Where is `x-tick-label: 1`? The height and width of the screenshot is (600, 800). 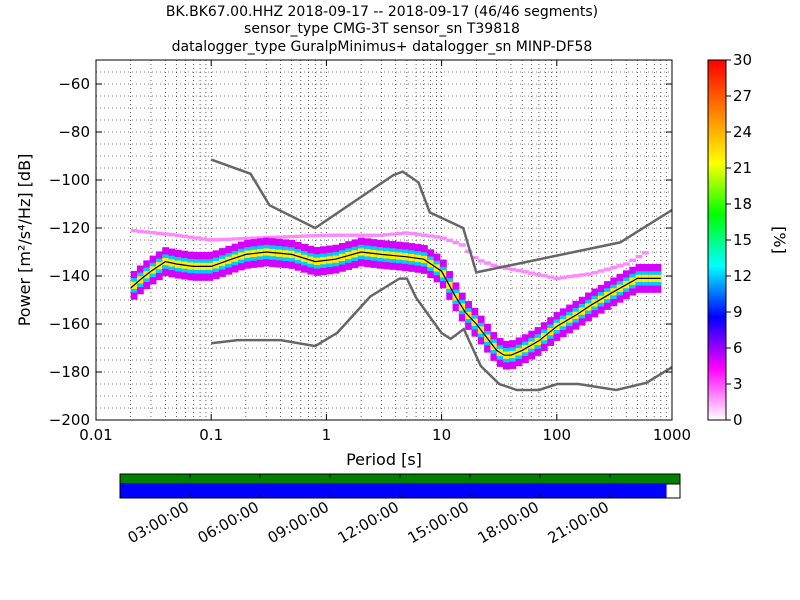 x-tick-label: 1 is located at coordinates (327, 435).